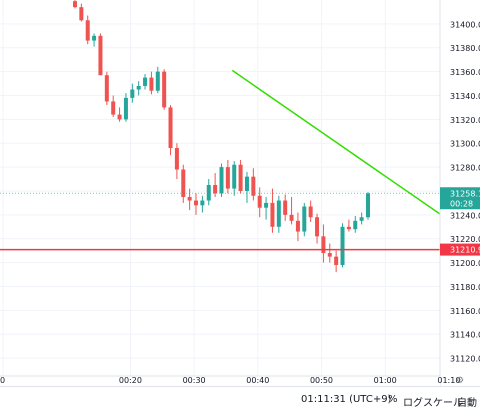  What do you see at coordinates (194, 380) in the screenshot?
I see `time-tick-label: 00:30` at bounding box center [194, 380].